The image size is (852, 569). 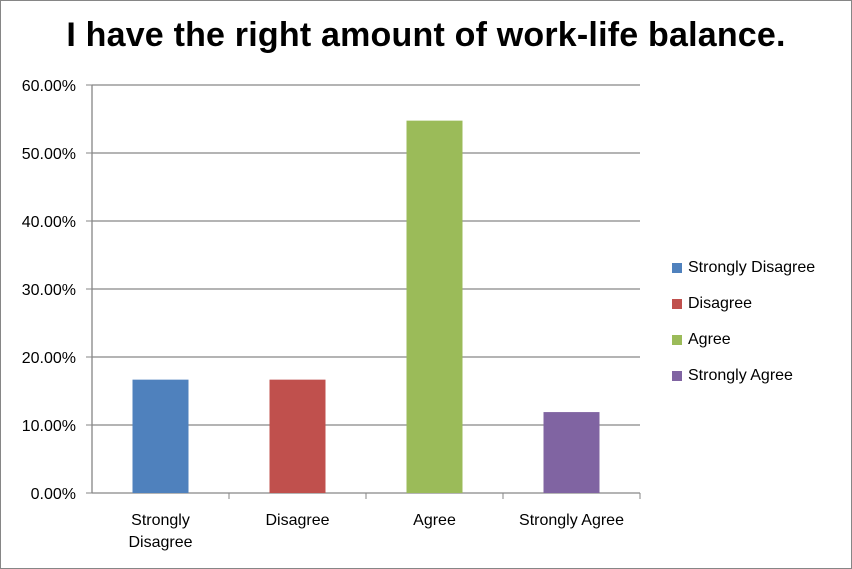 I want to click on y-tick-label: 20.00%, so click(x=49, y=358).